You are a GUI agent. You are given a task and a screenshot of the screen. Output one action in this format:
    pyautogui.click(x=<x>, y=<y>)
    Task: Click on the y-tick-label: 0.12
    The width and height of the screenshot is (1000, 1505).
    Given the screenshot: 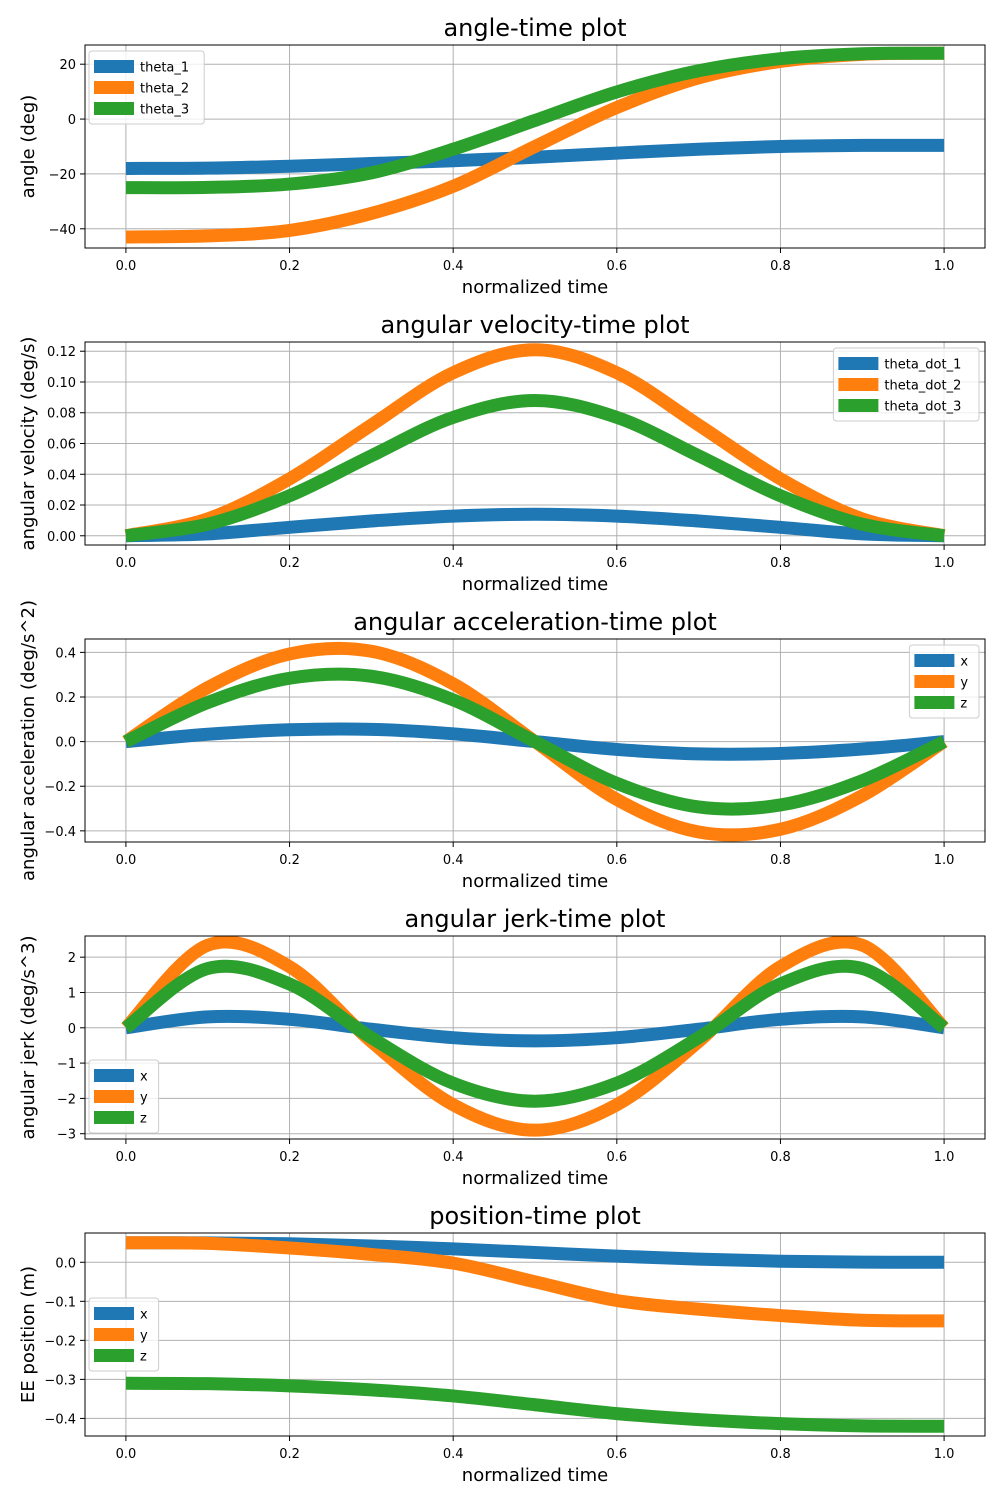 What is the action you would take?
    pyautogui.click(x=61, y=352)
    